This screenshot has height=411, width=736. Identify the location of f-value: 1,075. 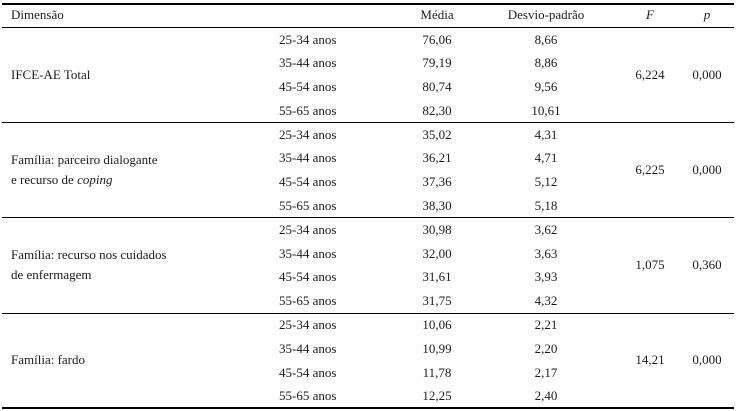
(650, 265).